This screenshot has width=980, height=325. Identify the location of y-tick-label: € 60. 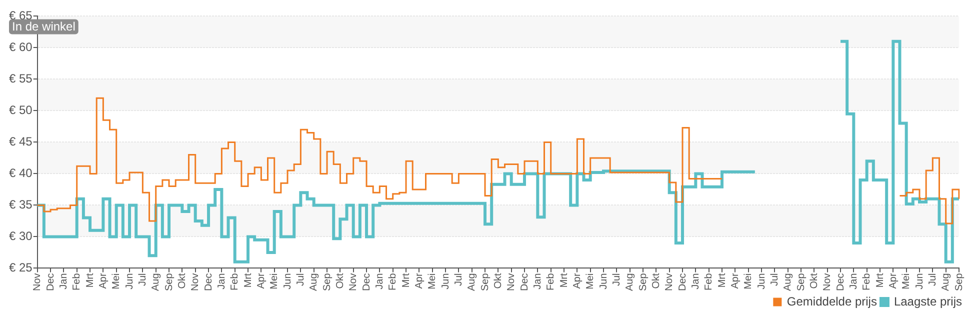
(20, 47).